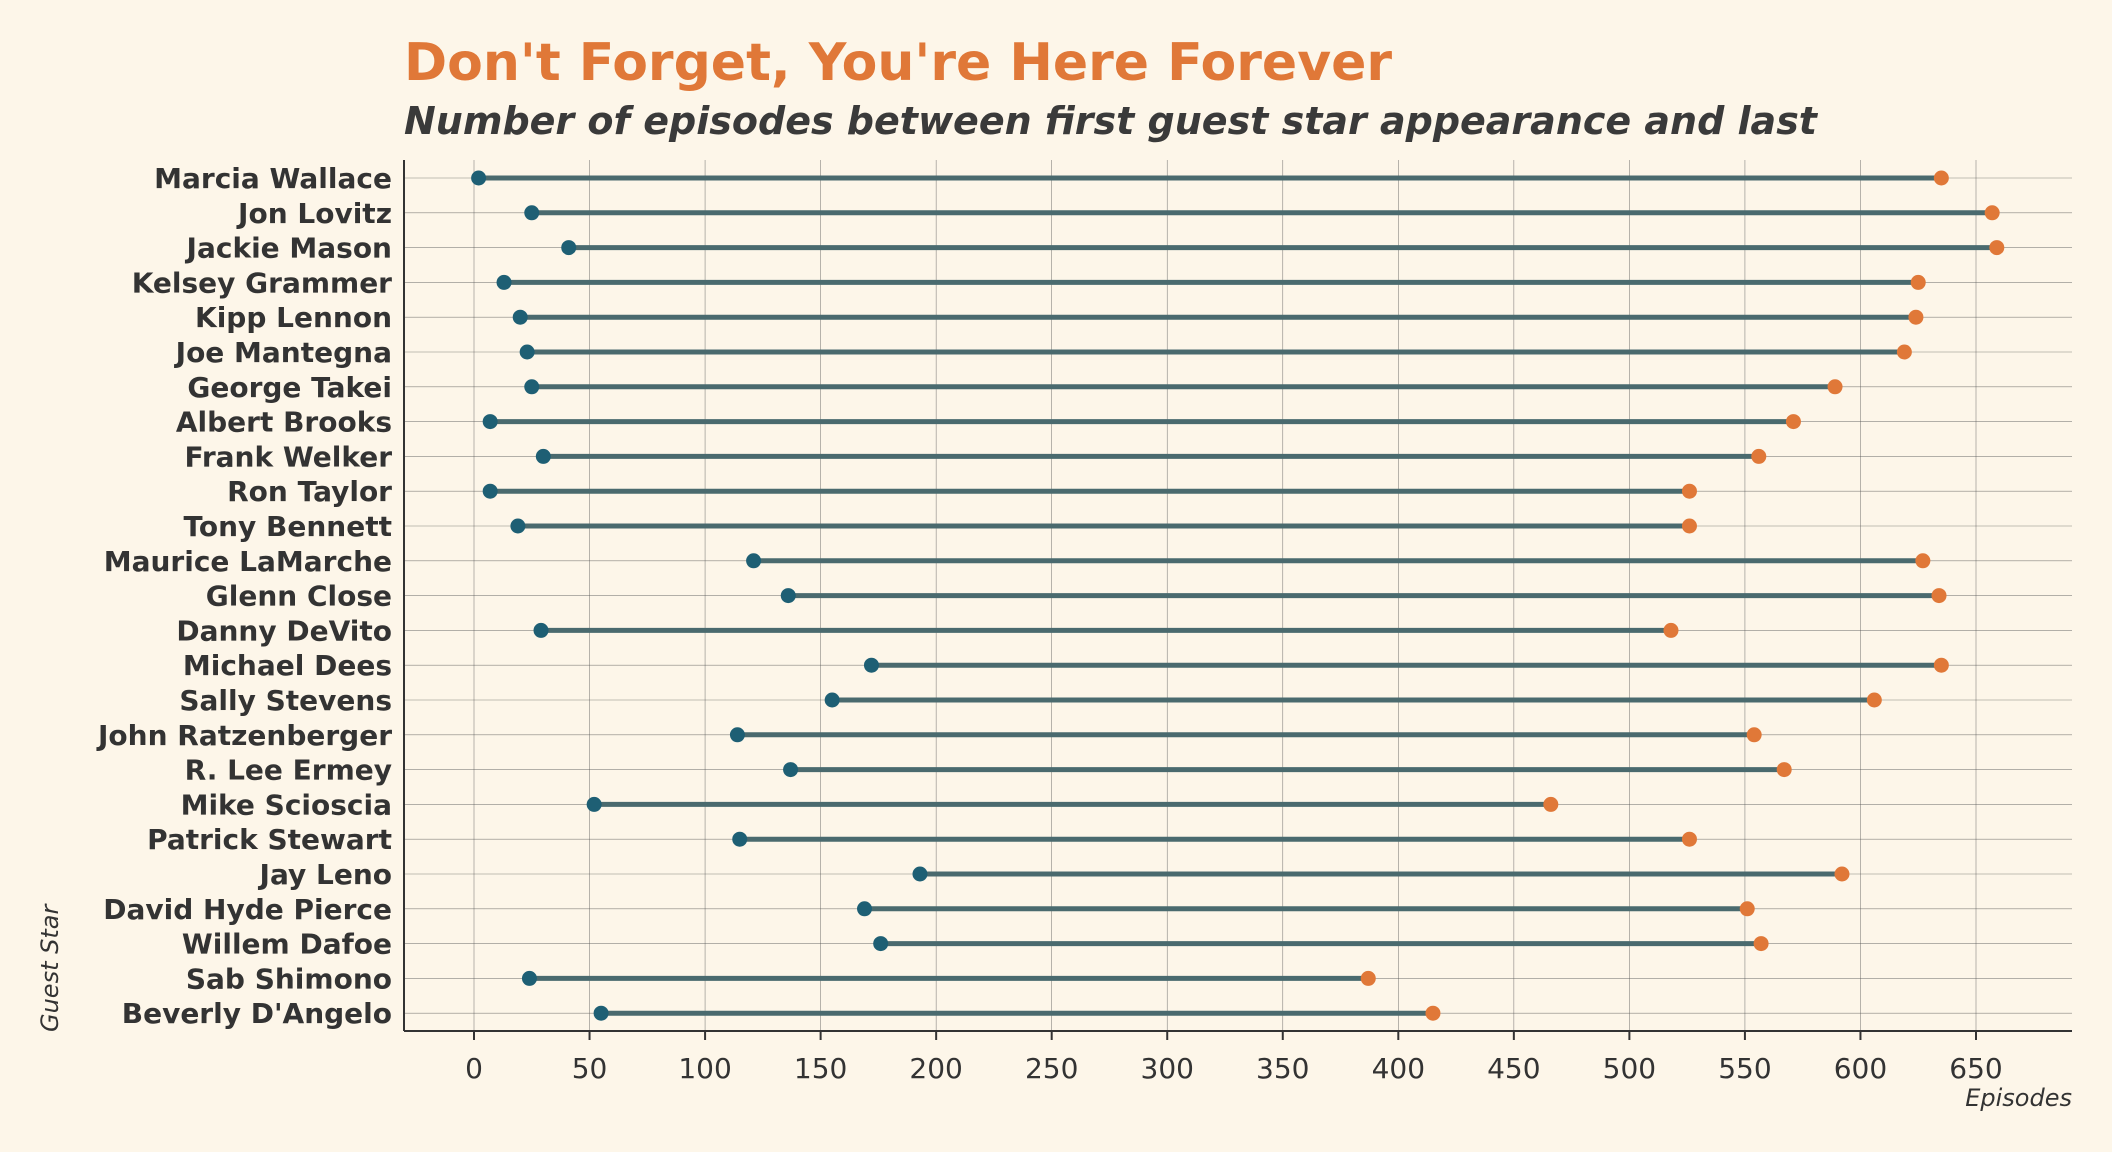  Describe the element at coordinates (248, 561) in the screenshot. I see `guest-name-label: Maurice LaMarche` at that location.